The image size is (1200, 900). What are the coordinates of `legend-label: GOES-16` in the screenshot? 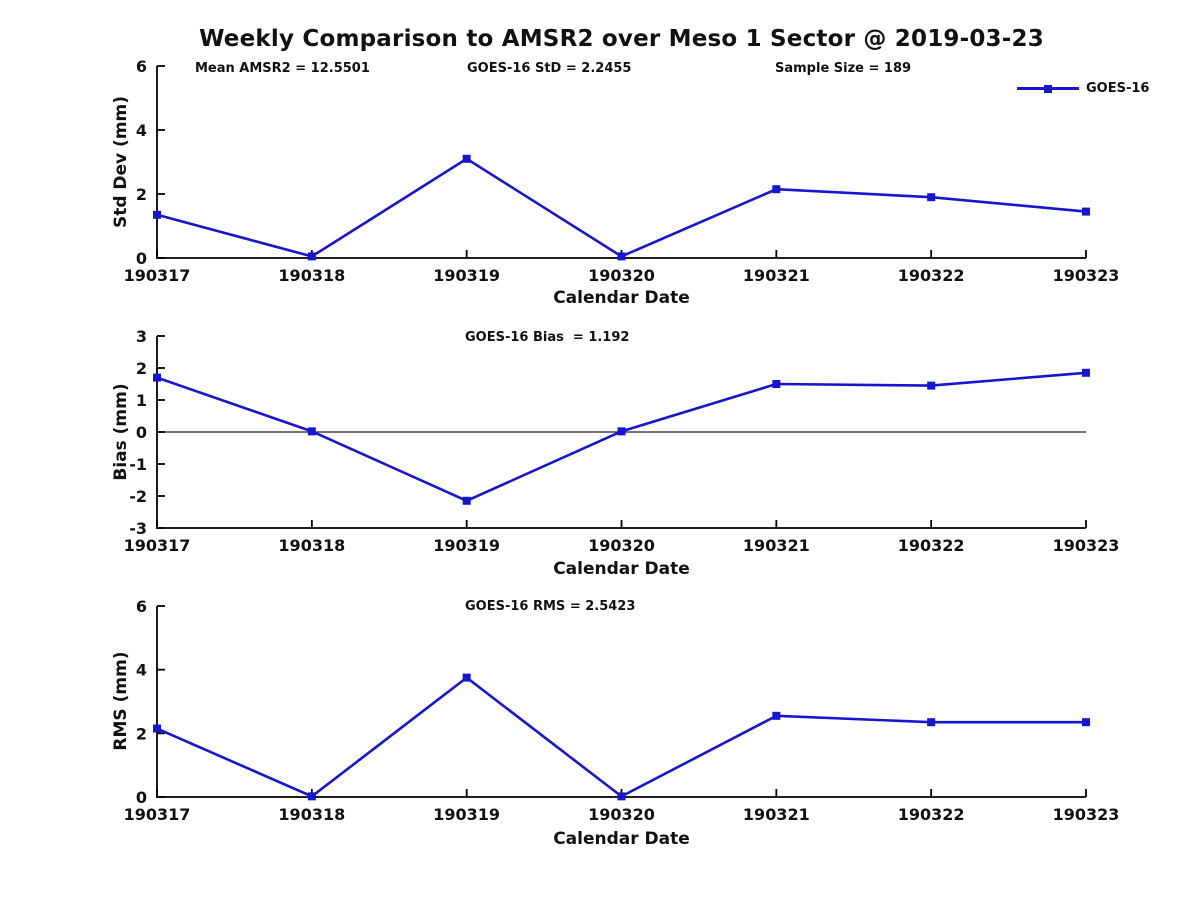 It's located at (1118, 88).